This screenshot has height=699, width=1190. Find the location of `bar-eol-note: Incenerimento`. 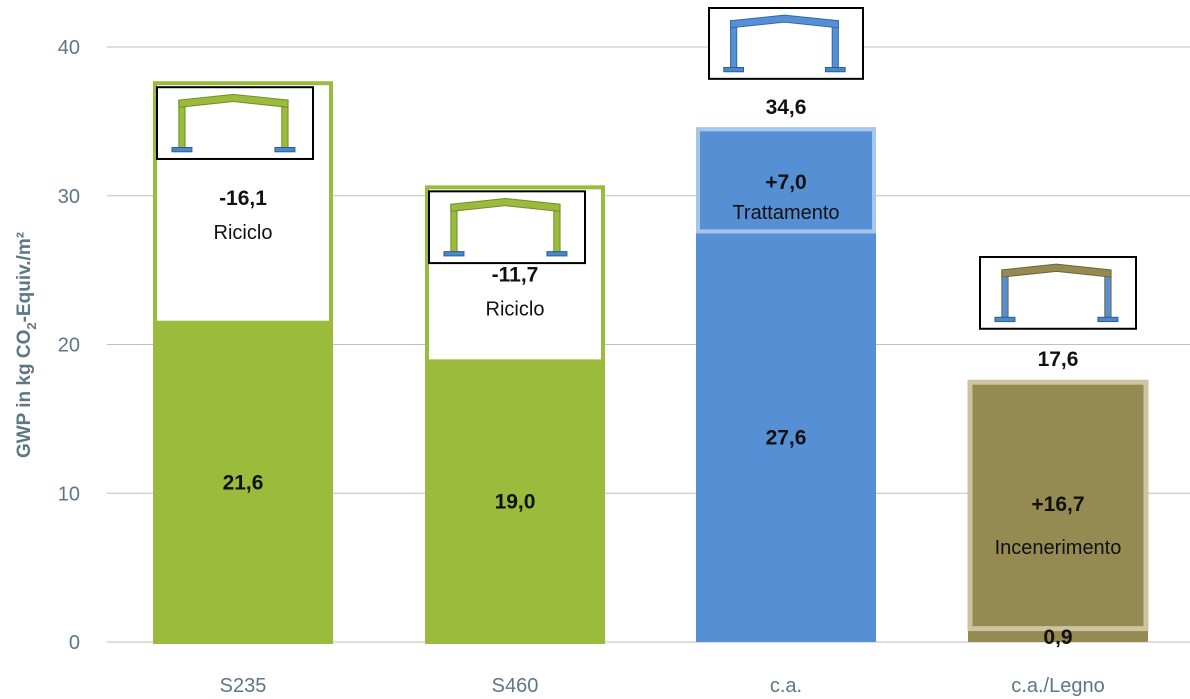

bar-eol-note: Incenerimento is located at coordinates (1058, 548).